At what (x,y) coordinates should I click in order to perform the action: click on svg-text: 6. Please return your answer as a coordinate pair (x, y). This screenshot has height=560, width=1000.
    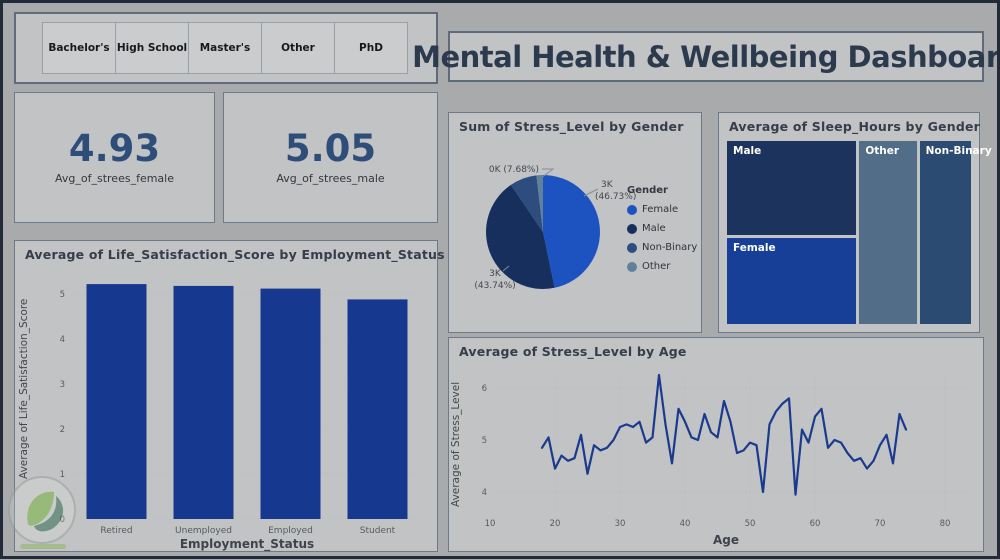
    Looking at the image, I should click on (484, 389).